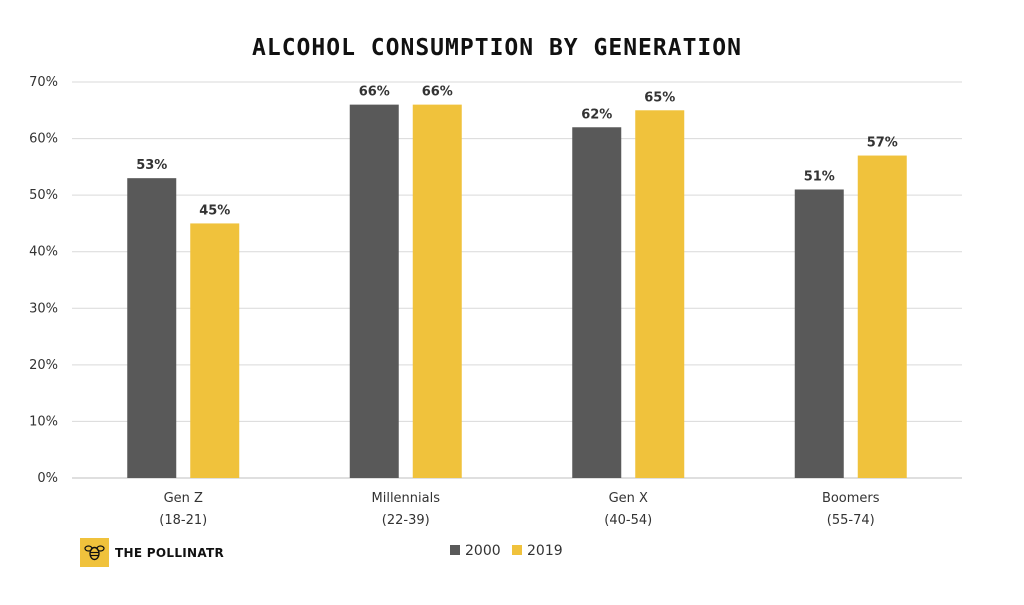  I want to click on data-label: 57%, so click(882, 143).